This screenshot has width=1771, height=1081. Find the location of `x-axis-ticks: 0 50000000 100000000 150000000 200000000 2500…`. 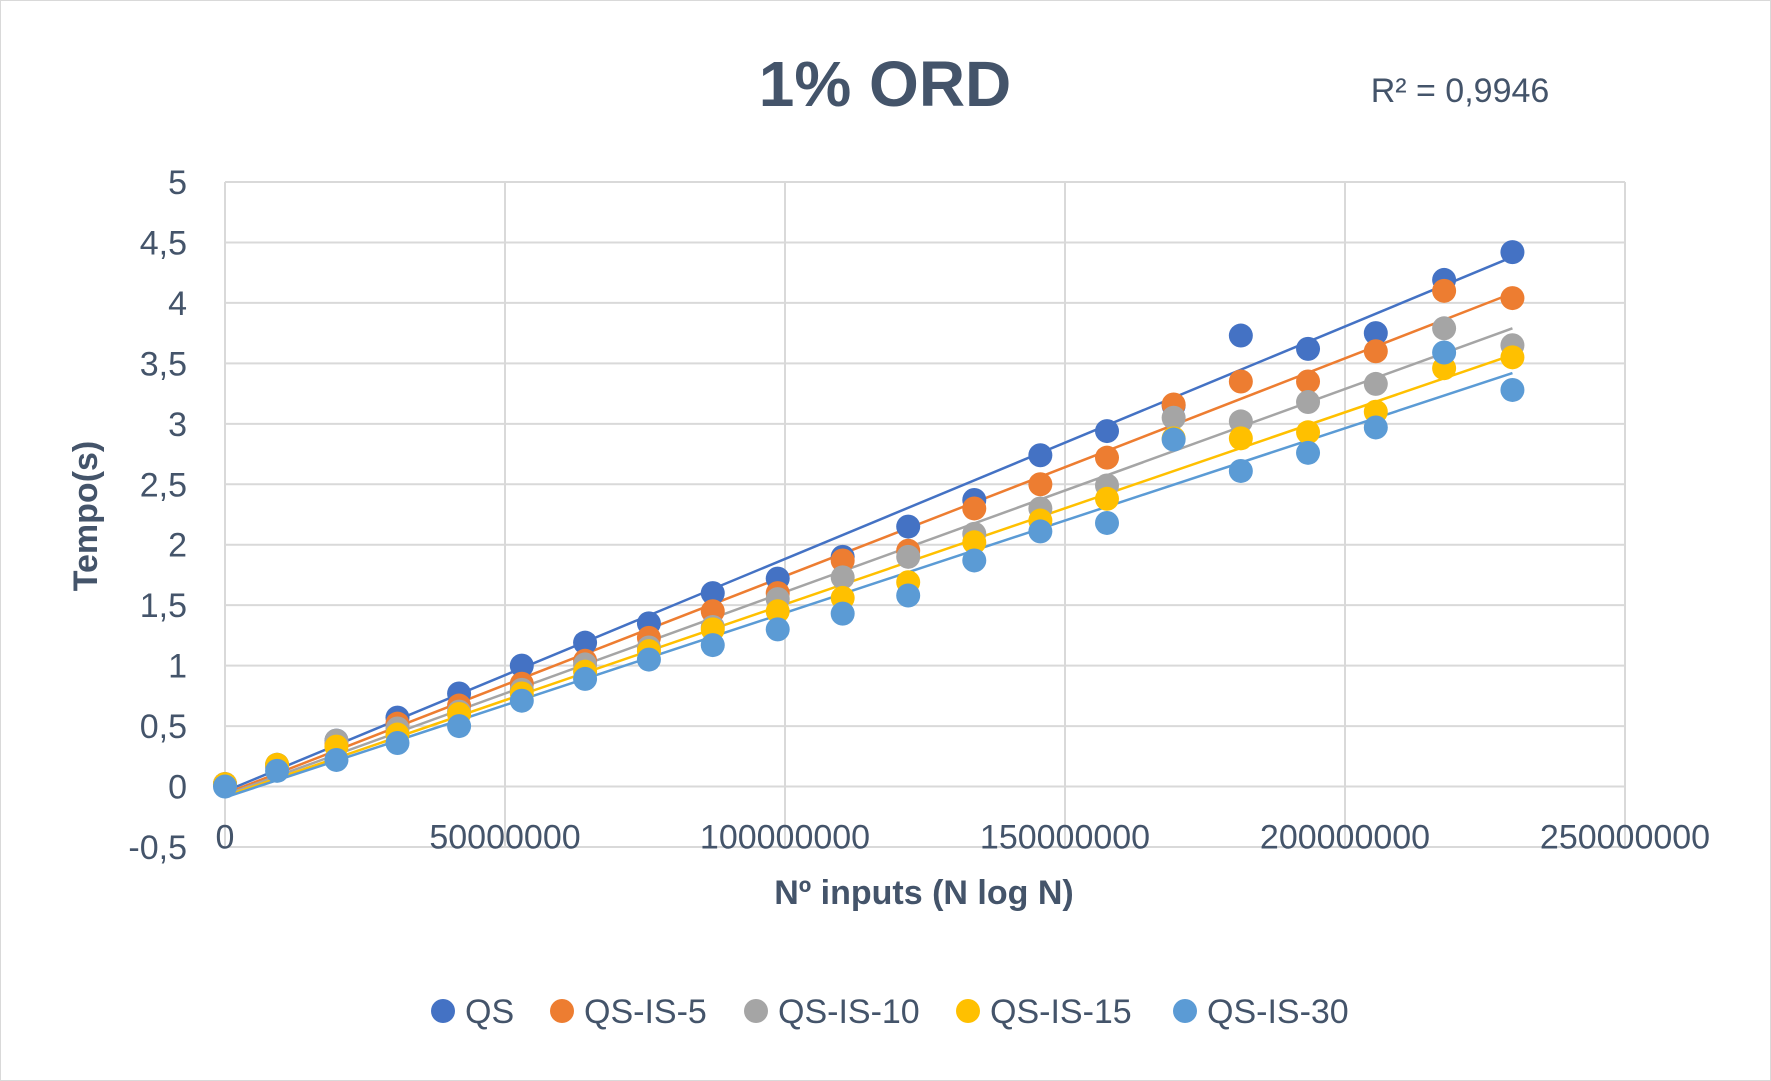

x-axis-ticks: 0 50000000 100000000 150000000 200000000 2500… is located at coordinates (963, 838).